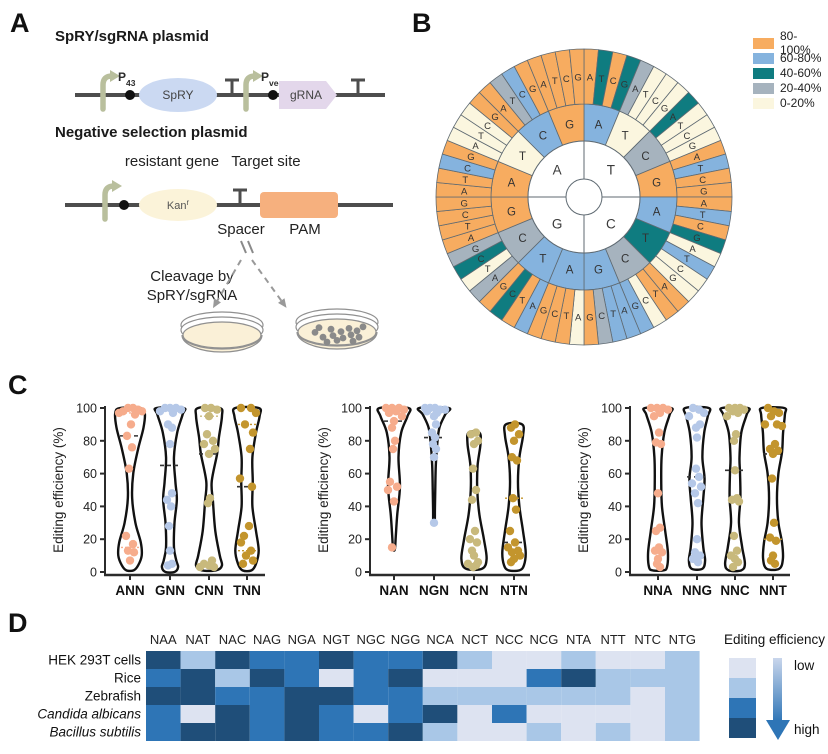 The width and height of the screenshot is (828, 754). What do you see at coordinates (807, 729) in the screenshot?
I see `legend-high-label: high` at bounding box center [807, 729].